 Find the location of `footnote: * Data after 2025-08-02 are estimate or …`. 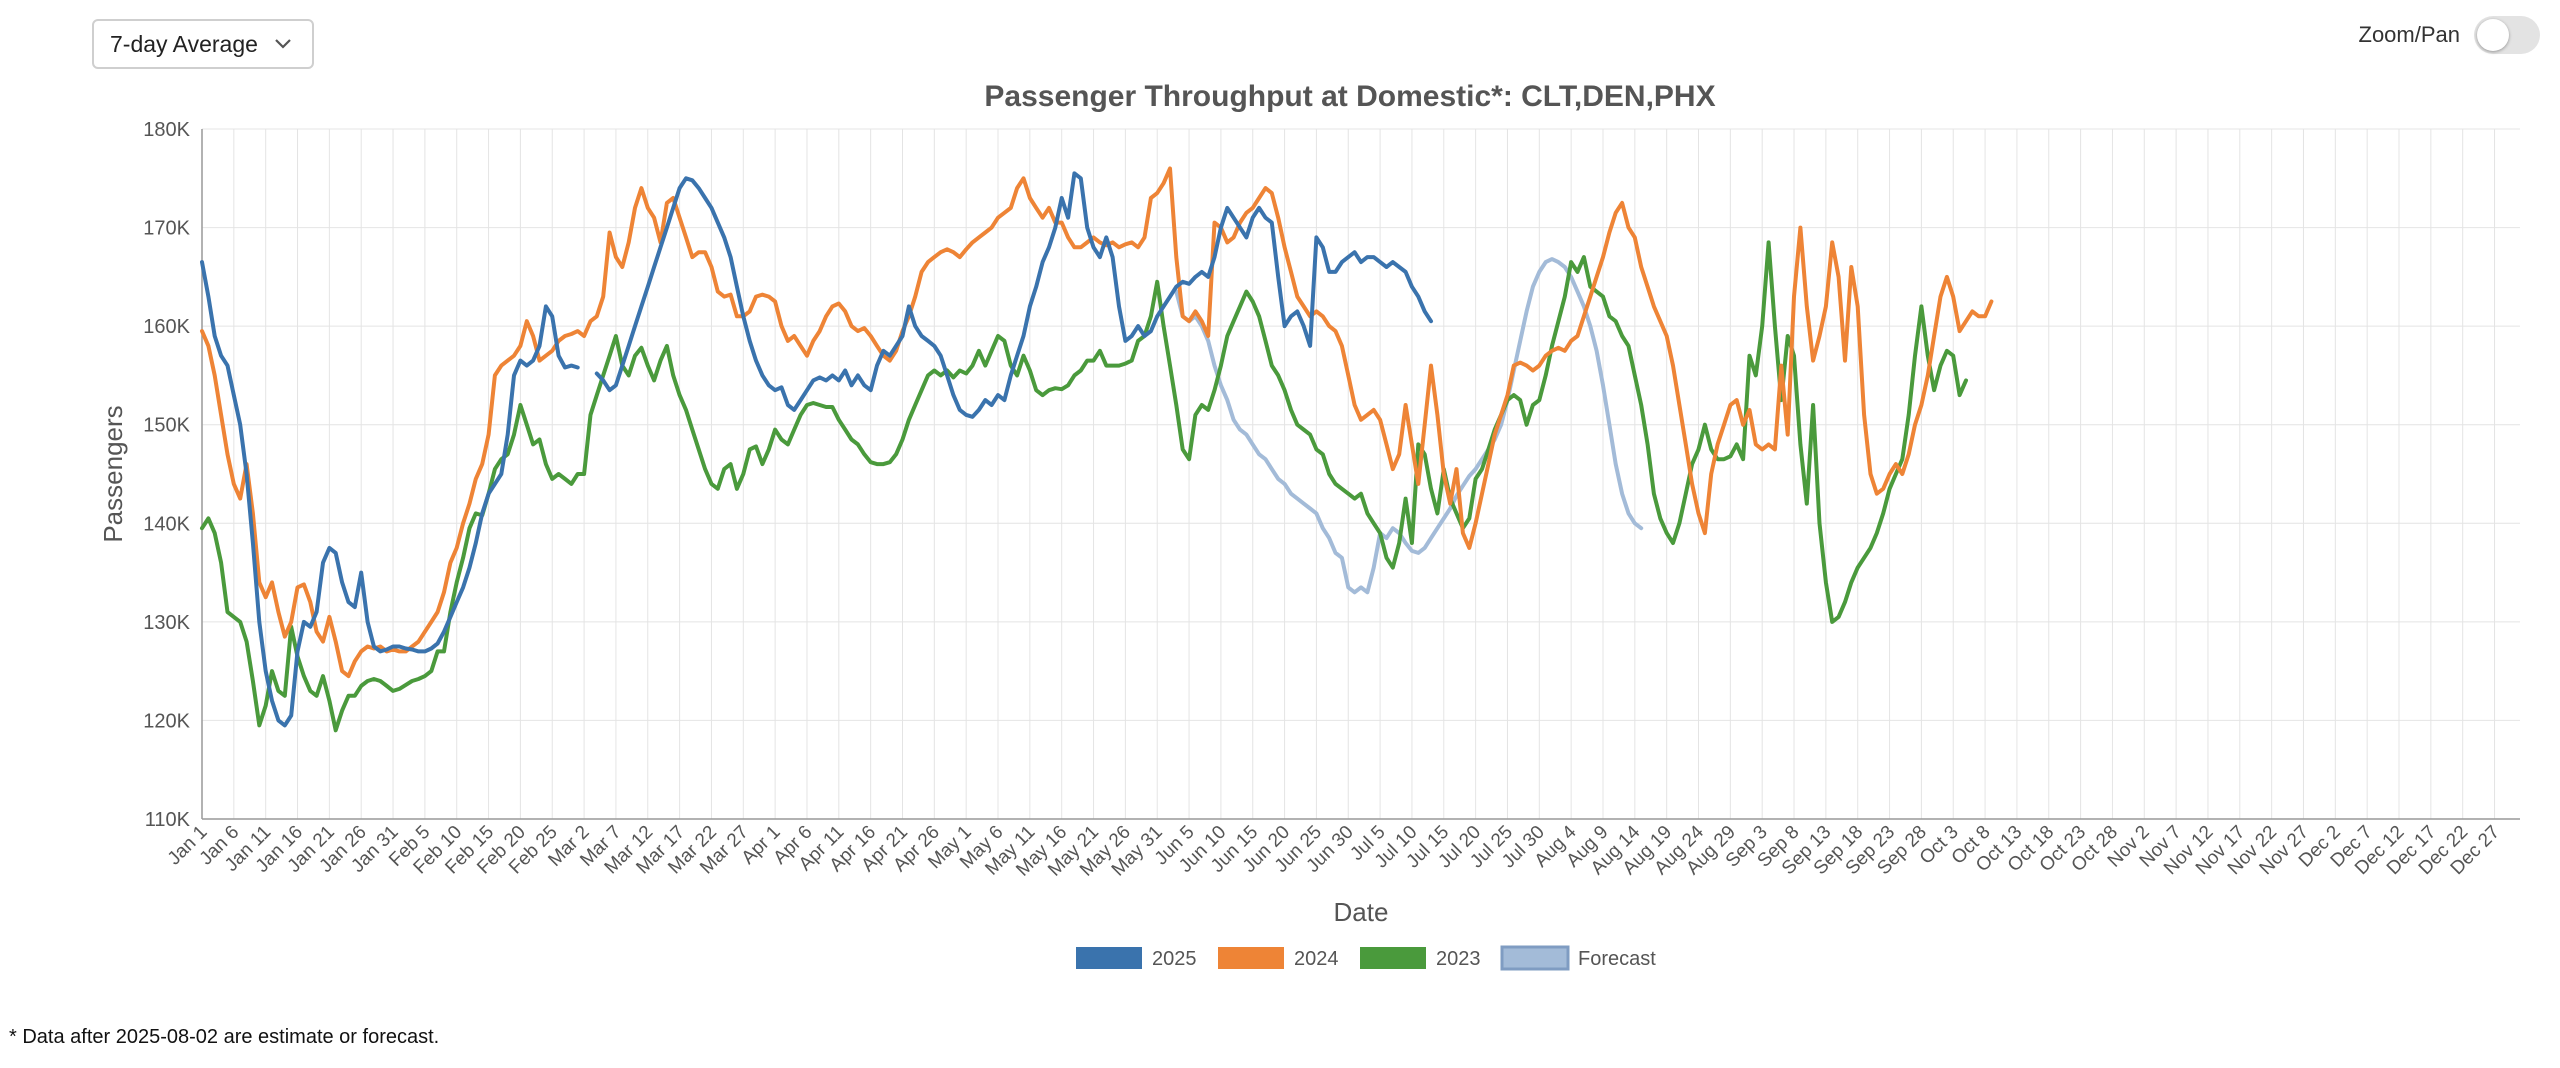

footnote: * Data after 2025-08-02 are estimate or … is located at coordinates (224, 1037).